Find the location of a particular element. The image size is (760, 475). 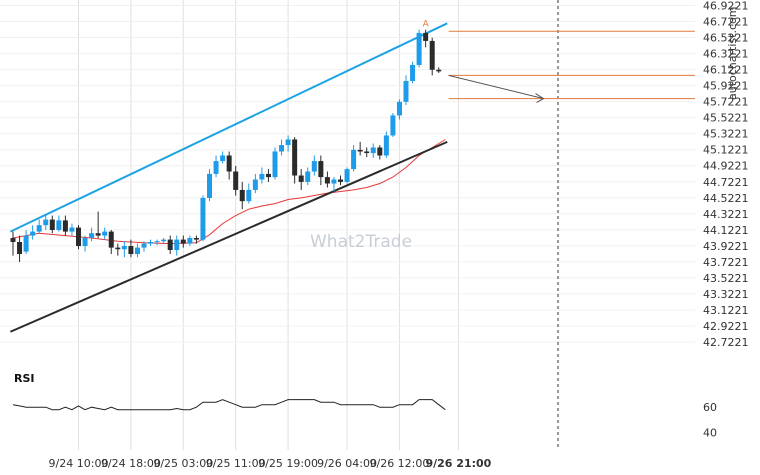

side-label: autochartist.com is located at coordinates (732, 53).